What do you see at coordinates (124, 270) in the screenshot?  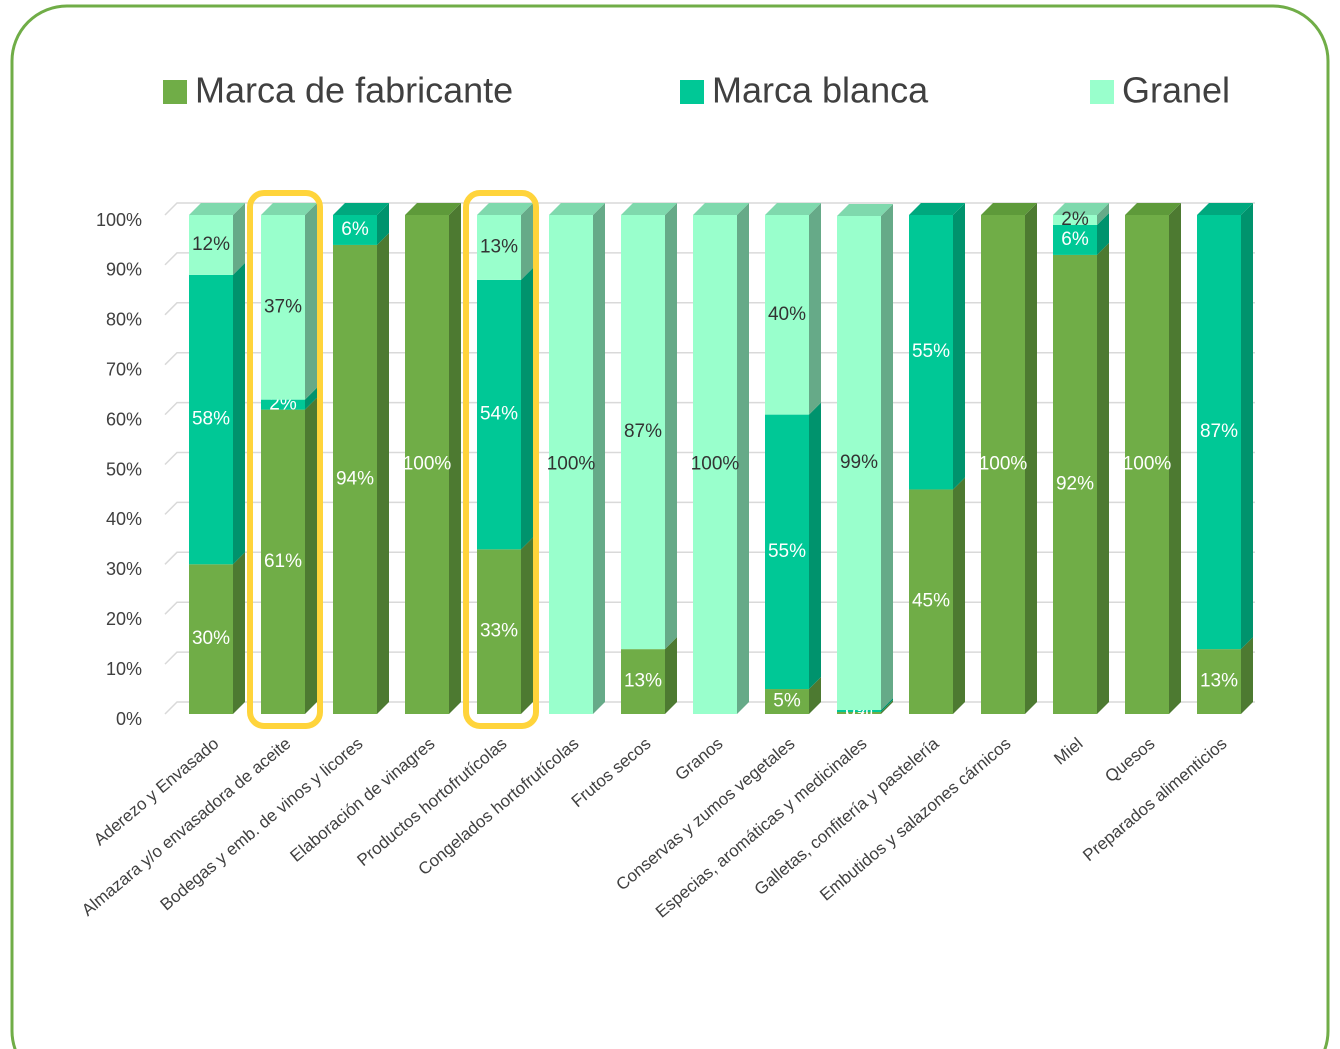 I see `y-tick-label: 90%` at bounding box center [124, 270].